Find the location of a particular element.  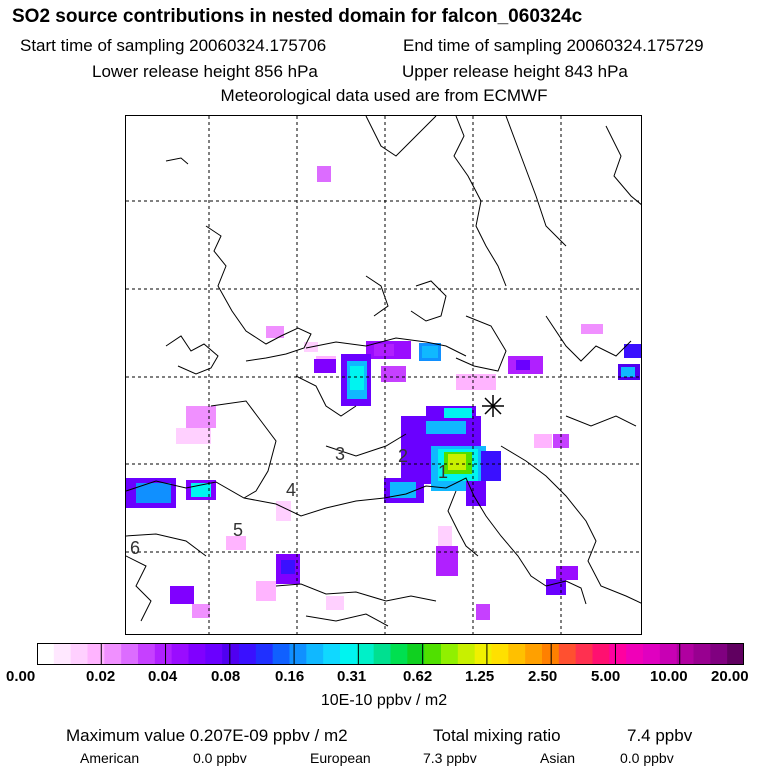

colorbar is located at coordinates (390, 654).